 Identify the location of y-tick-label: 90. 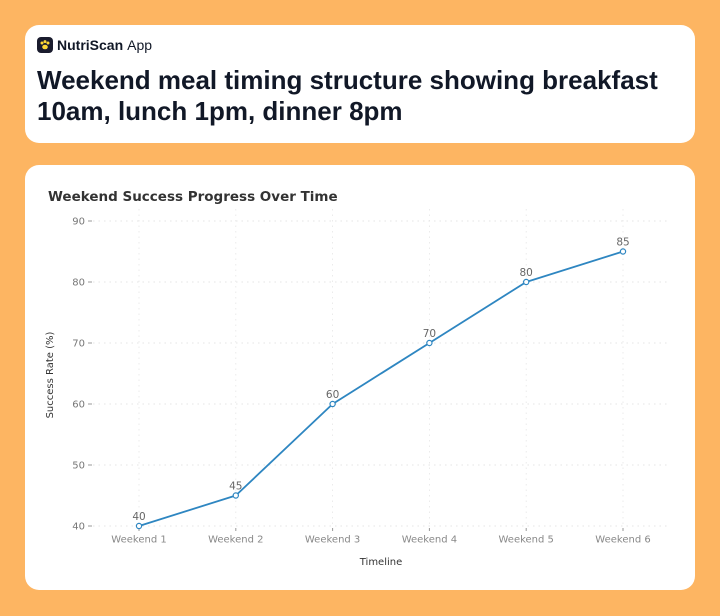
(78, 222).